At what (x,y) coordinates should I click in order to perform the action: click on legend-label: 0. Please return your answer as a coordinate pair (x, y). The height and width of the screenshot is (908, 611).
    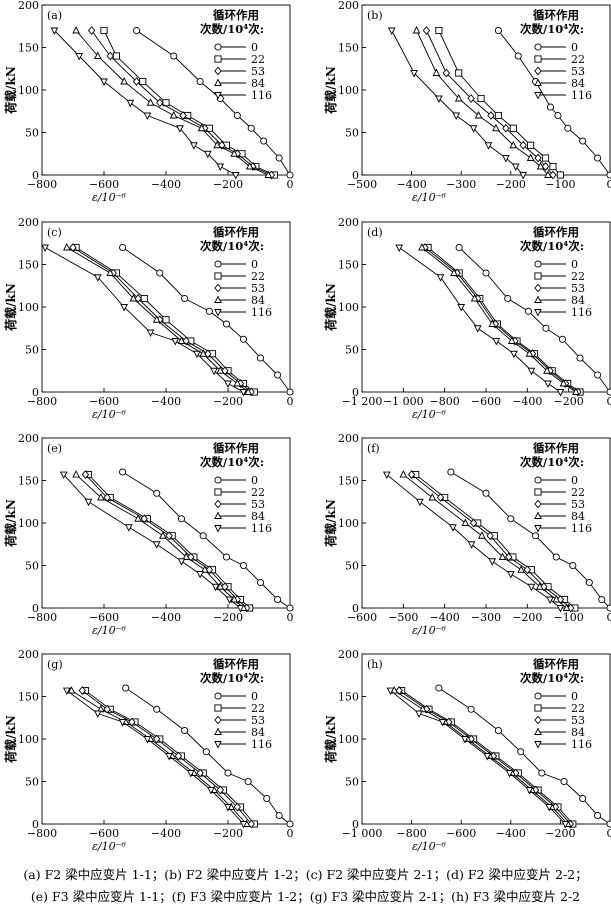
    Looking at the image, I should click on (254, 480).